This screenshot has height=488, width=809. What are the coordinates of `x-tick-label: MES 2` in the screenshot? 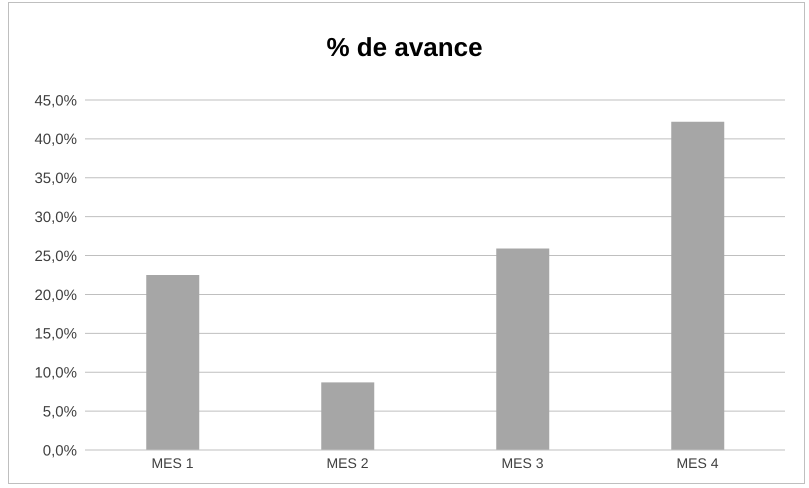 It's located at (347, 462).